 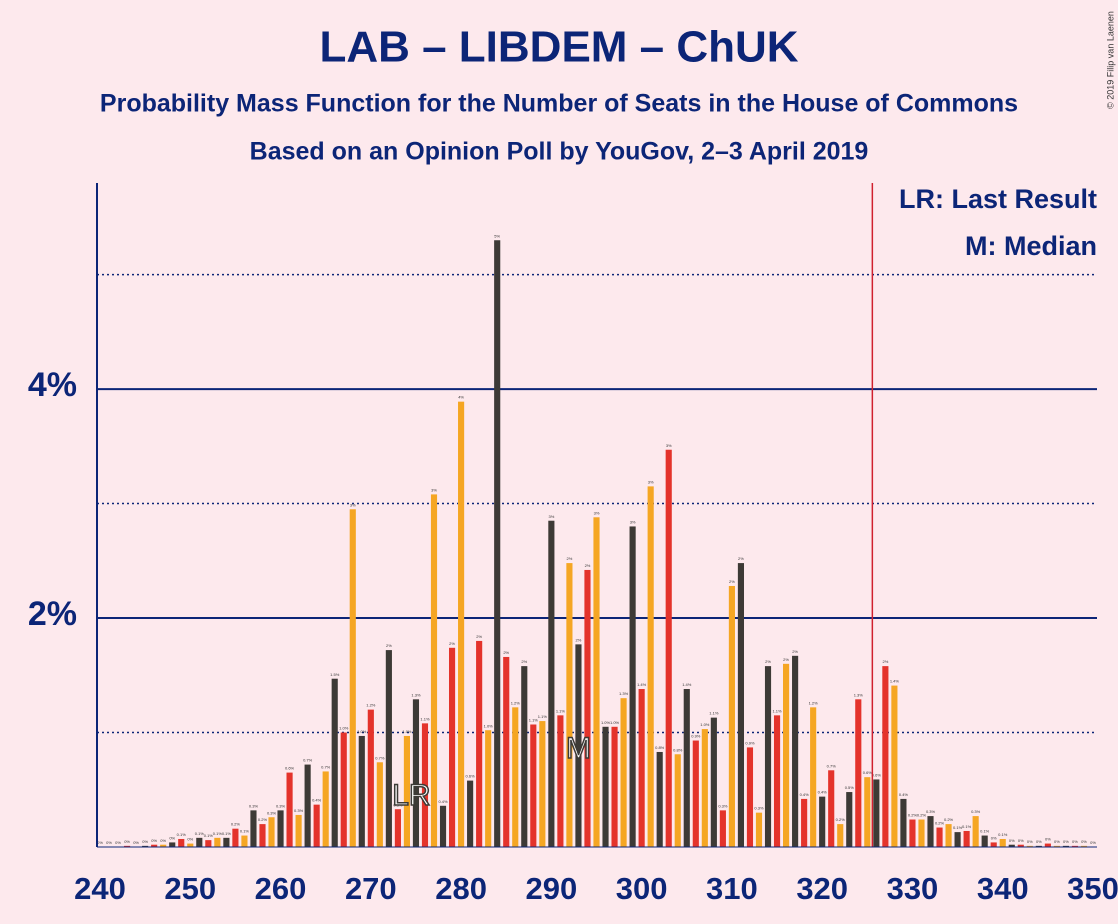 I want to click on value-label: 1.3%, so click(x=859, y=694).